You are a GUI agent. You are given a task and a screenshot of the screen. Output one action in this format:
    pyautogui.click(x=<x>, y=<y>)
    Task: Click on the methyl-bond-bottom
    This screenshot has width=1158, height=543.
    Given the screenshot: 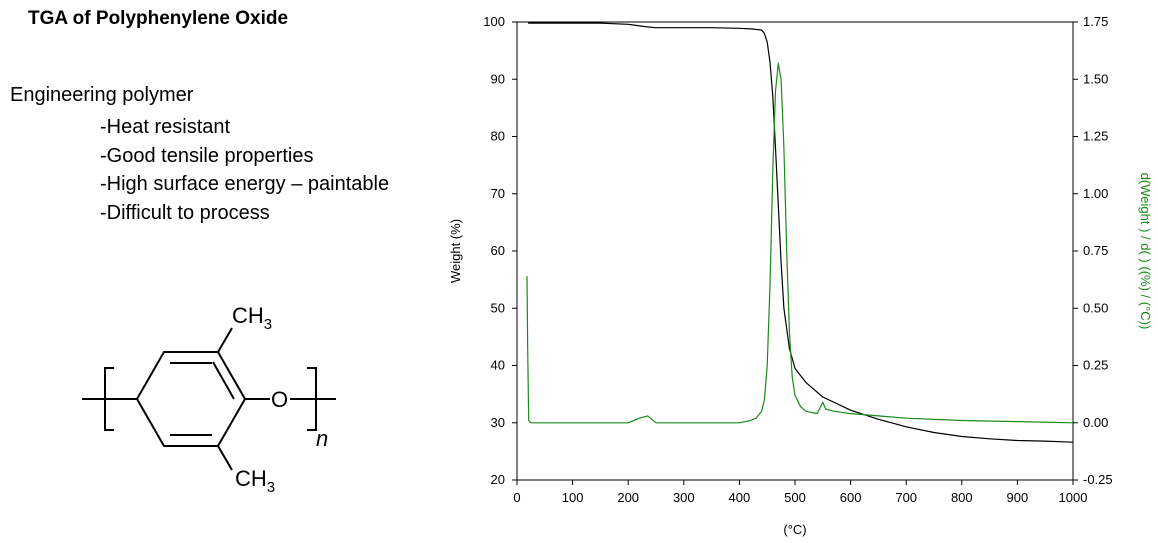 What is the action you would take?
    pyautogui.click(x=225, y=458)
    